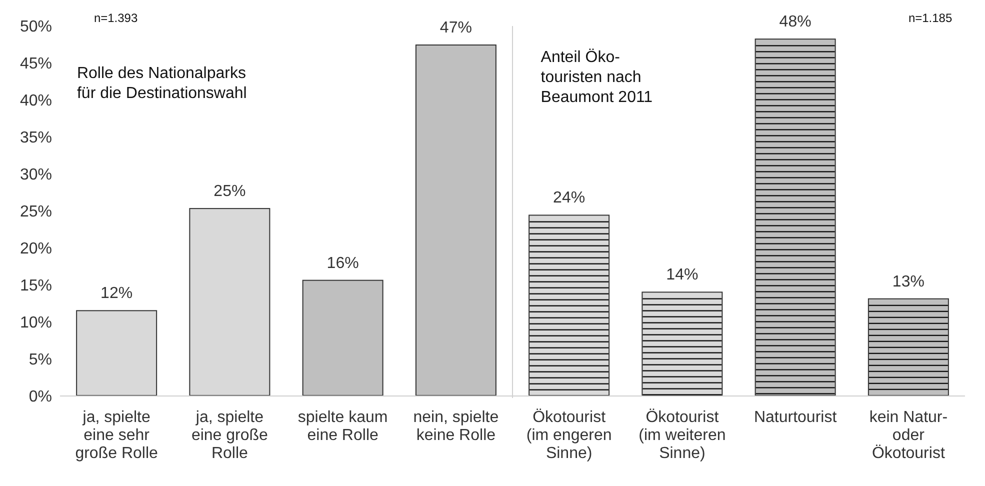 The height and width of the screenshot is (486, 985). What do you see at coordinates (36, 249) in the screenshot?
I see `y-tick-label: 20%` at bounding box center [36, 249].